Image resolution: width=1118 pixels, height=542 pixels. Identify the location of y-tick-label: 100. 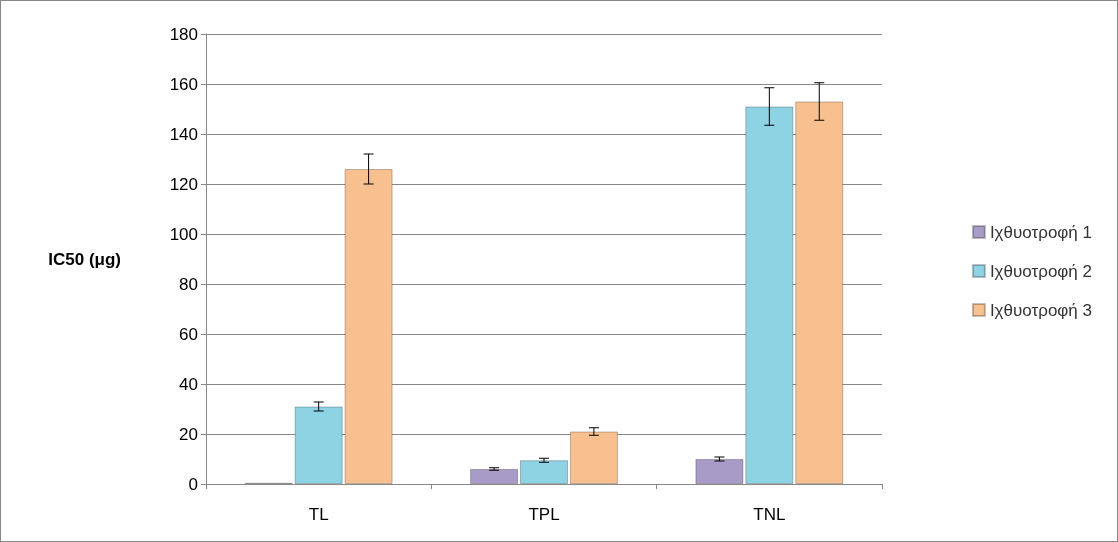
(183, 234).